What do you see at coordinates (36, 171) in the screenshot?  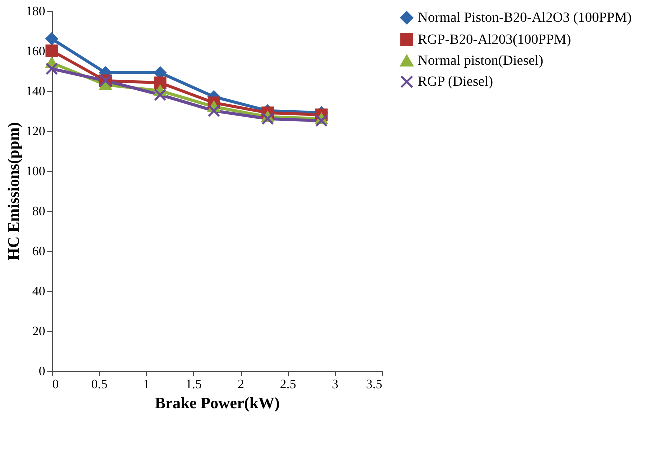 I see `y-tick-label: 100` at bounding box center [36, 171].